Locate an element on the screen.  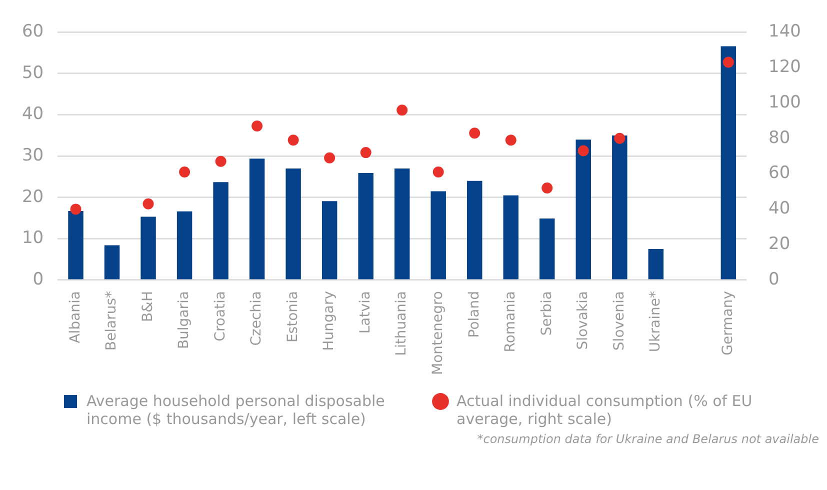
x-tick-label: Estonia is located at coordinates (292, 316).